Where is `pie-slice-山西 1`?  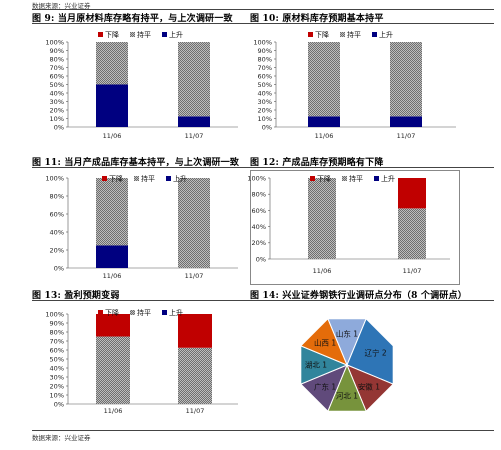 pie-slice-山西 1 is located at coordinates (323, 341).